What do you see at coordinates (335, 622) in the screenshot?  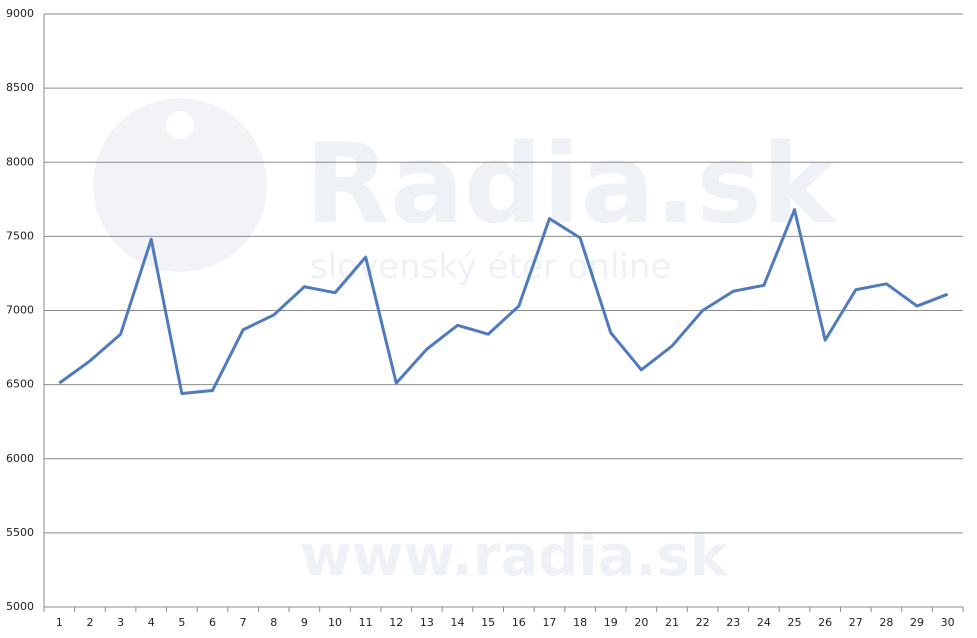 I see `x-tick-label: 10` at bounding box center [335, 622].